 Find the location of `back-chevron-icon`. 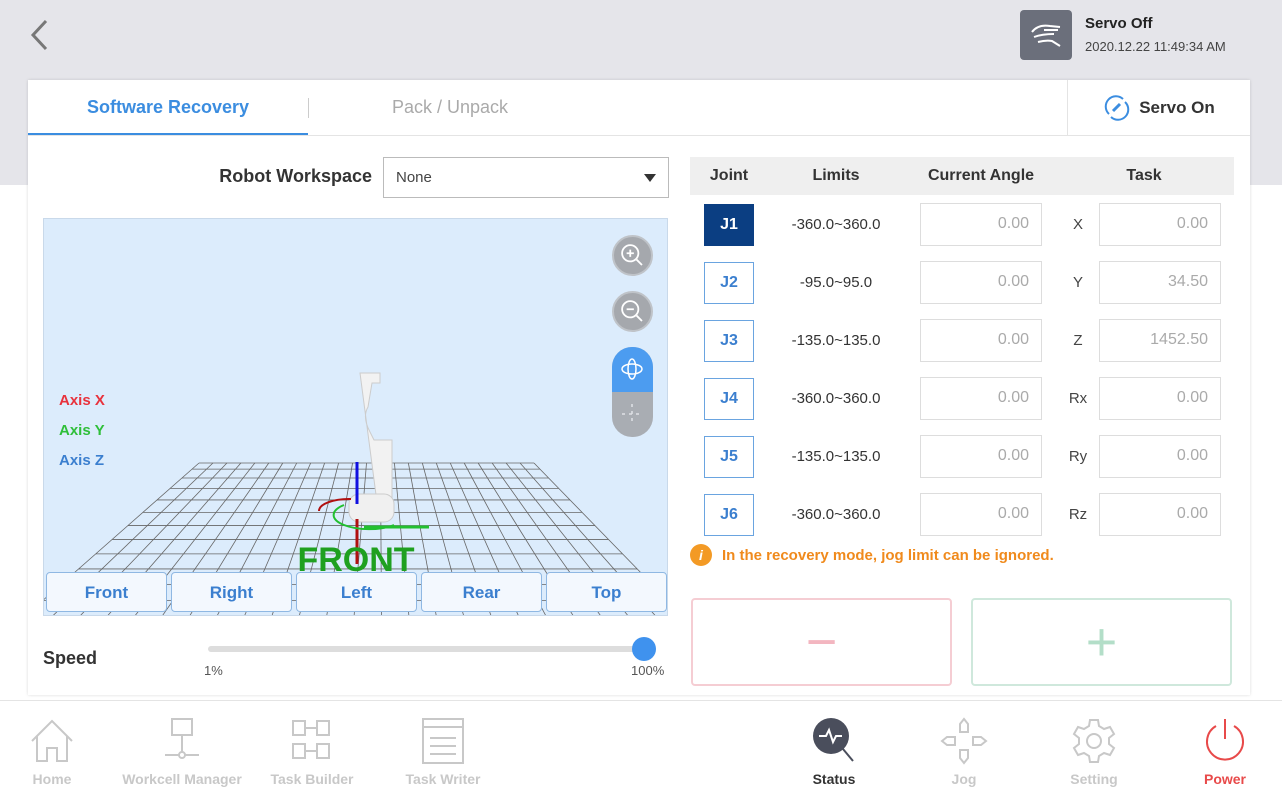

back-chevron-icon is located at coordinates (41, 35).